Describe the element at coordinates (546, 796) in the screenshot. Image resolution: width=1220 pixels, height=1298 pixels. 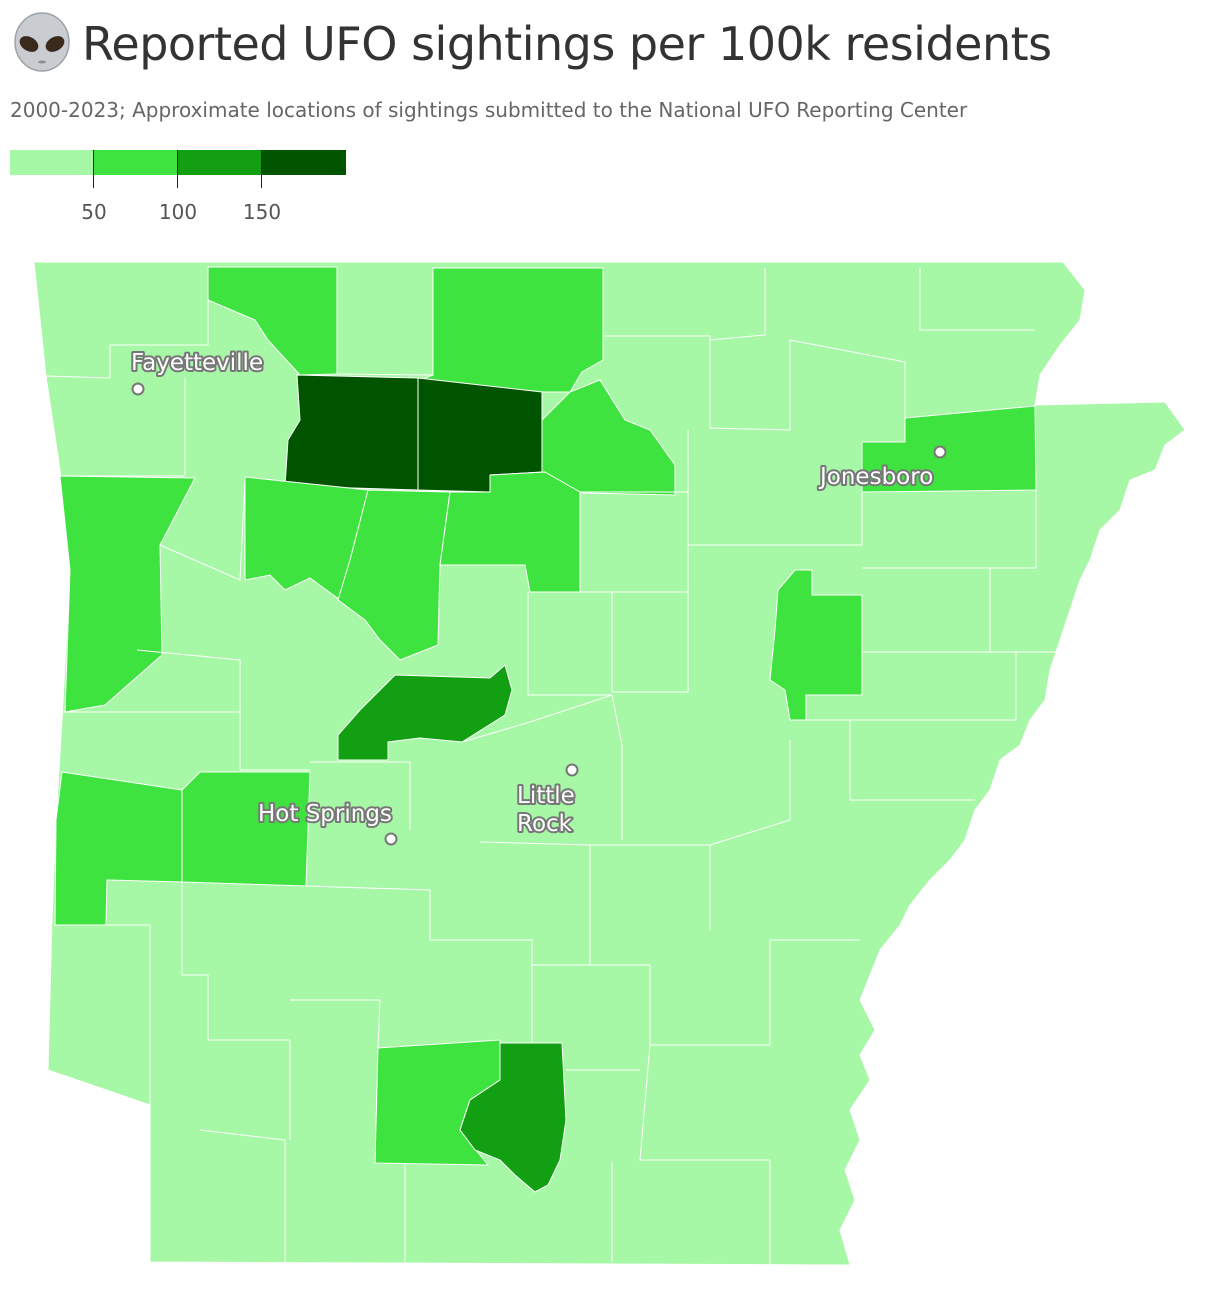
I see `city-label-little-rock-line1: Little` at that location.